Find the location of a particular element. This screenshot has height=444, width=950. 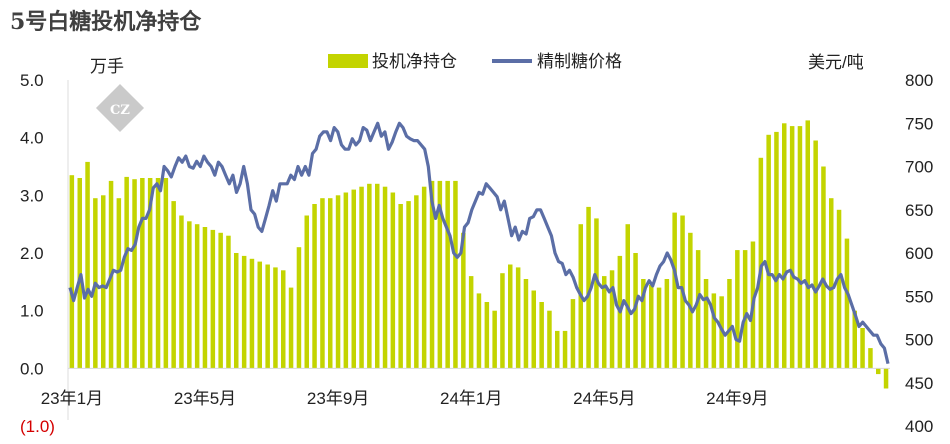

legend-label-net-position: 投机净持仓 is located at coordinates (414, 61).